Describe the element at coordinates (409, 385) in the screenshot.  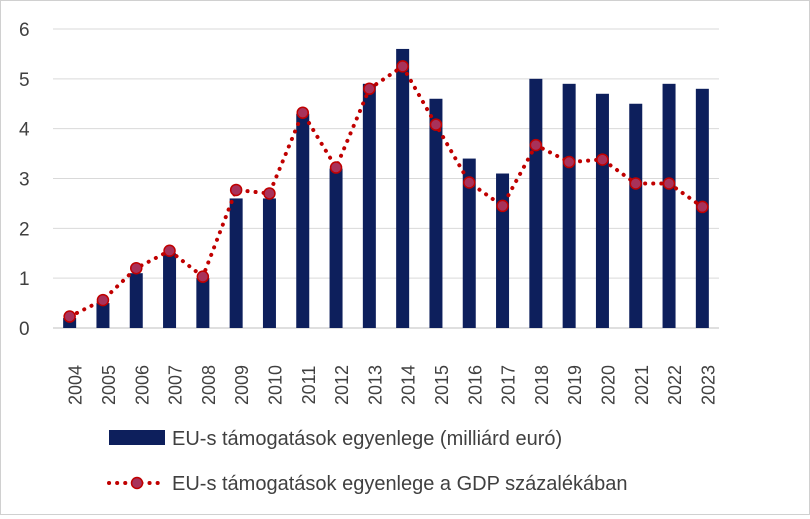
I see `x-tick-label: 2014` at that location.